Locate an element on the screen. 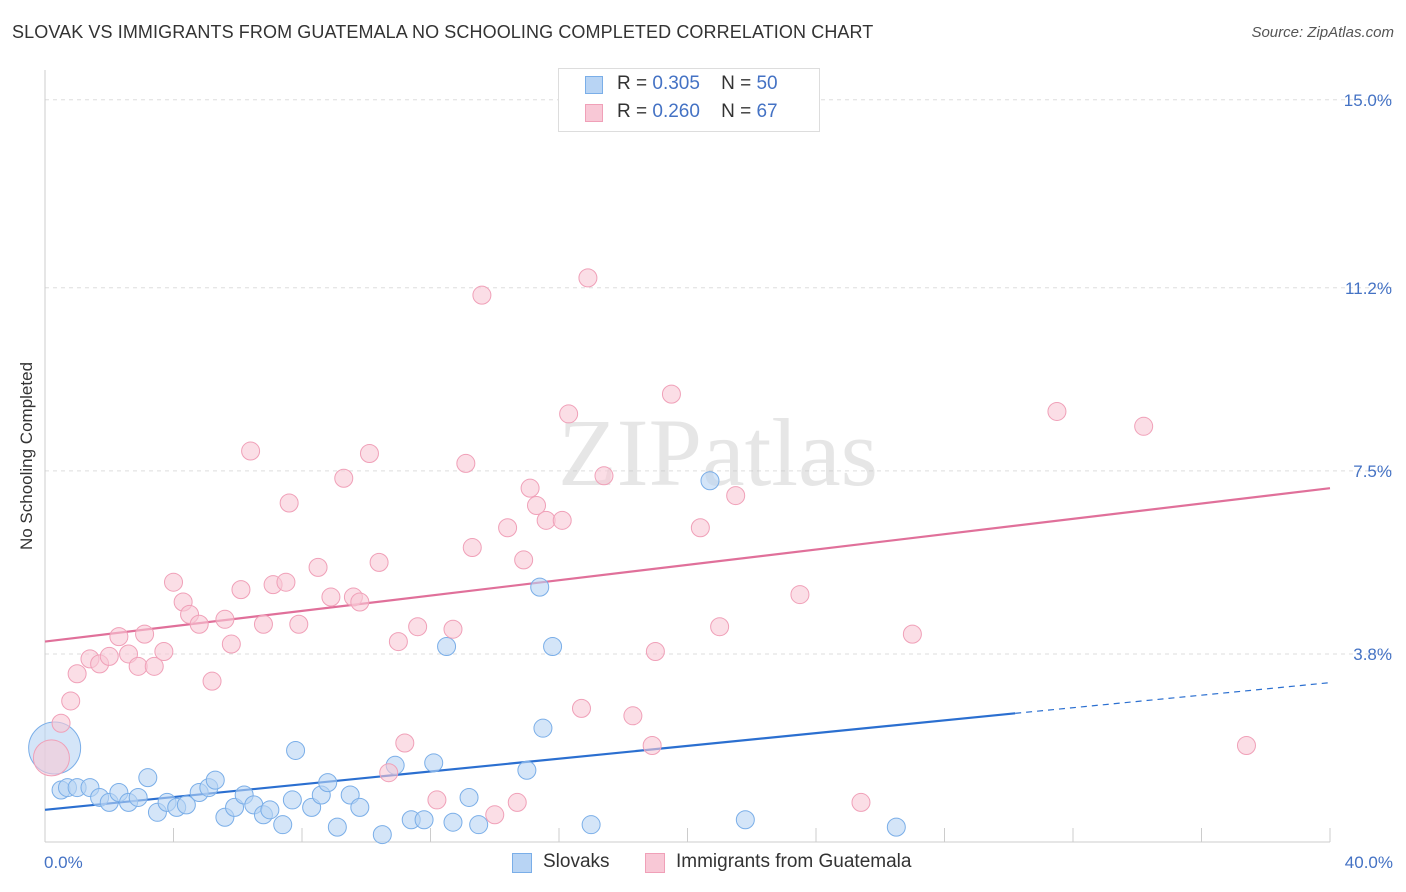 The width and height of the screenshot is (1406, 892). legend-swatch-guatemala is located at coordinates (594, 113).